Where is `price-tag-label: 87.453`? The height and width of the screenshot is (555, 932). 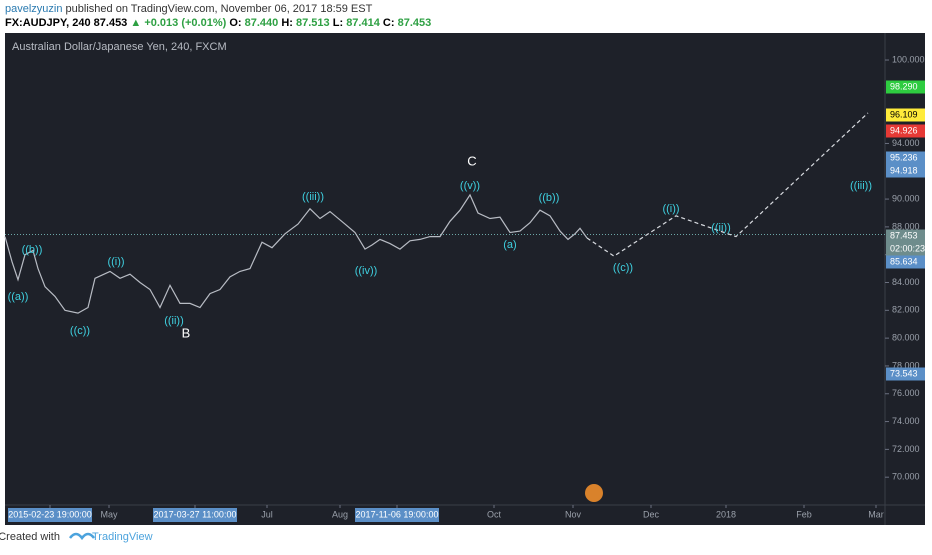 price-tag-label: 87.453 is located at coordinates (904, 235).